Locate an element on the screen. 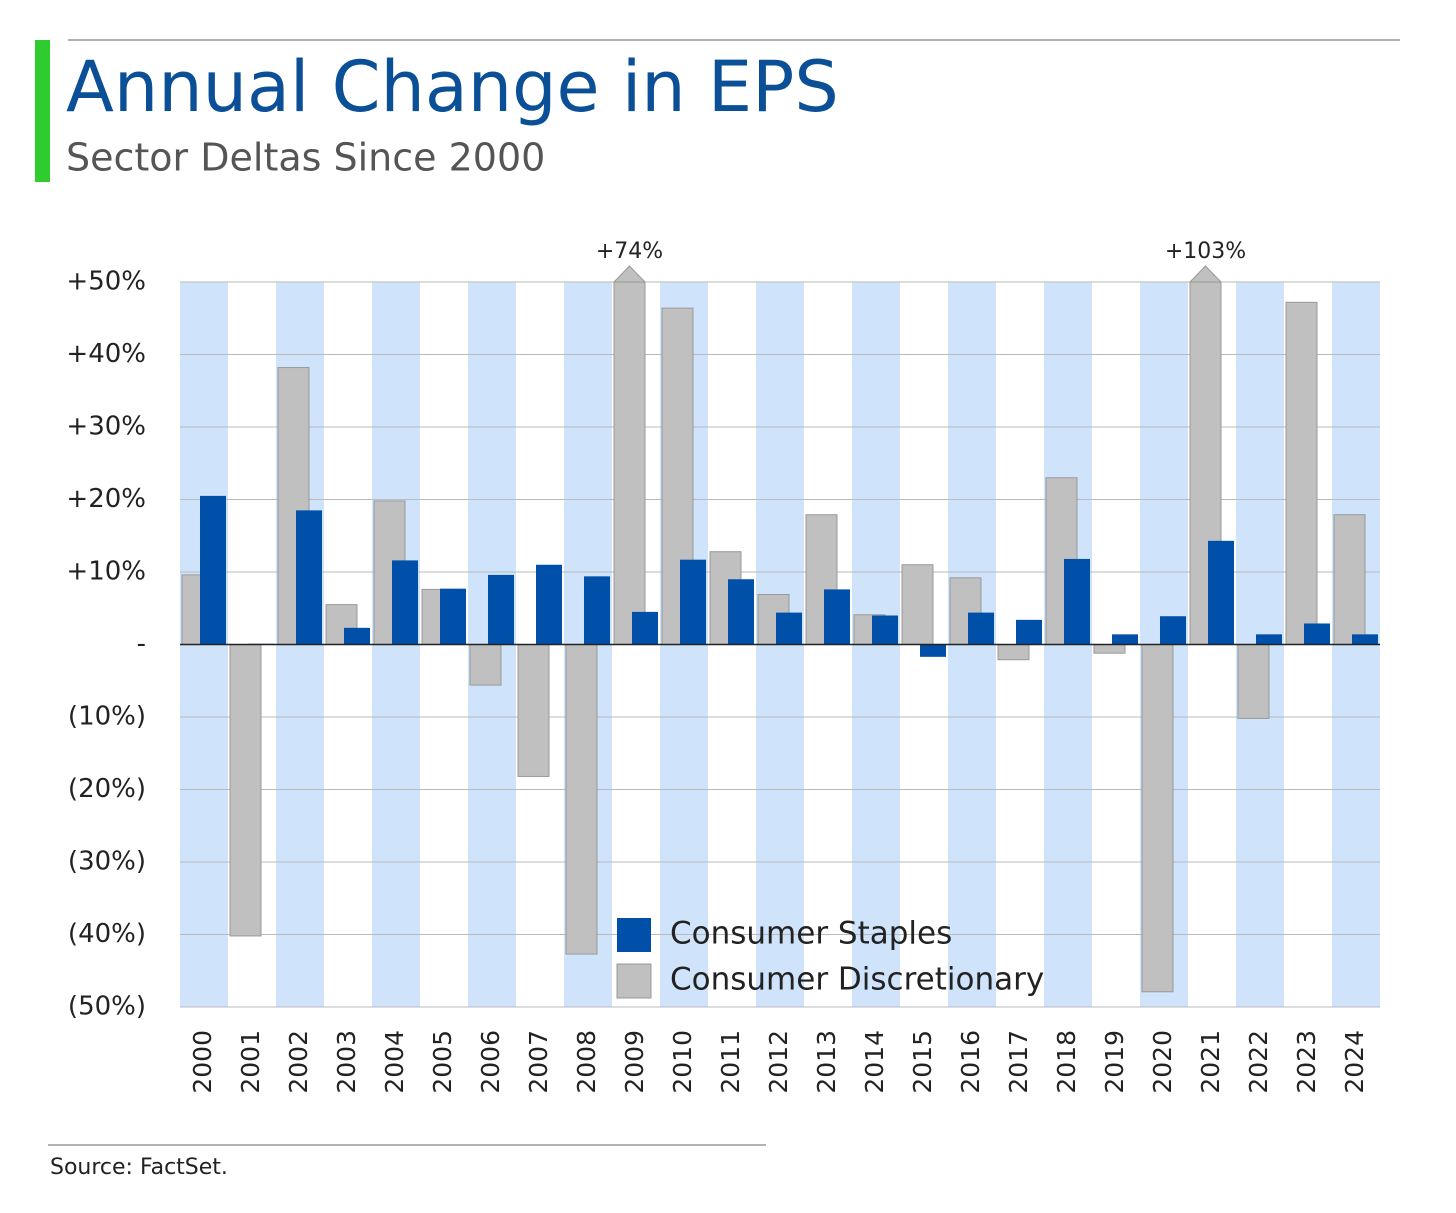  x-tick-label: 2024 is located at coordinates (1354, 1062).